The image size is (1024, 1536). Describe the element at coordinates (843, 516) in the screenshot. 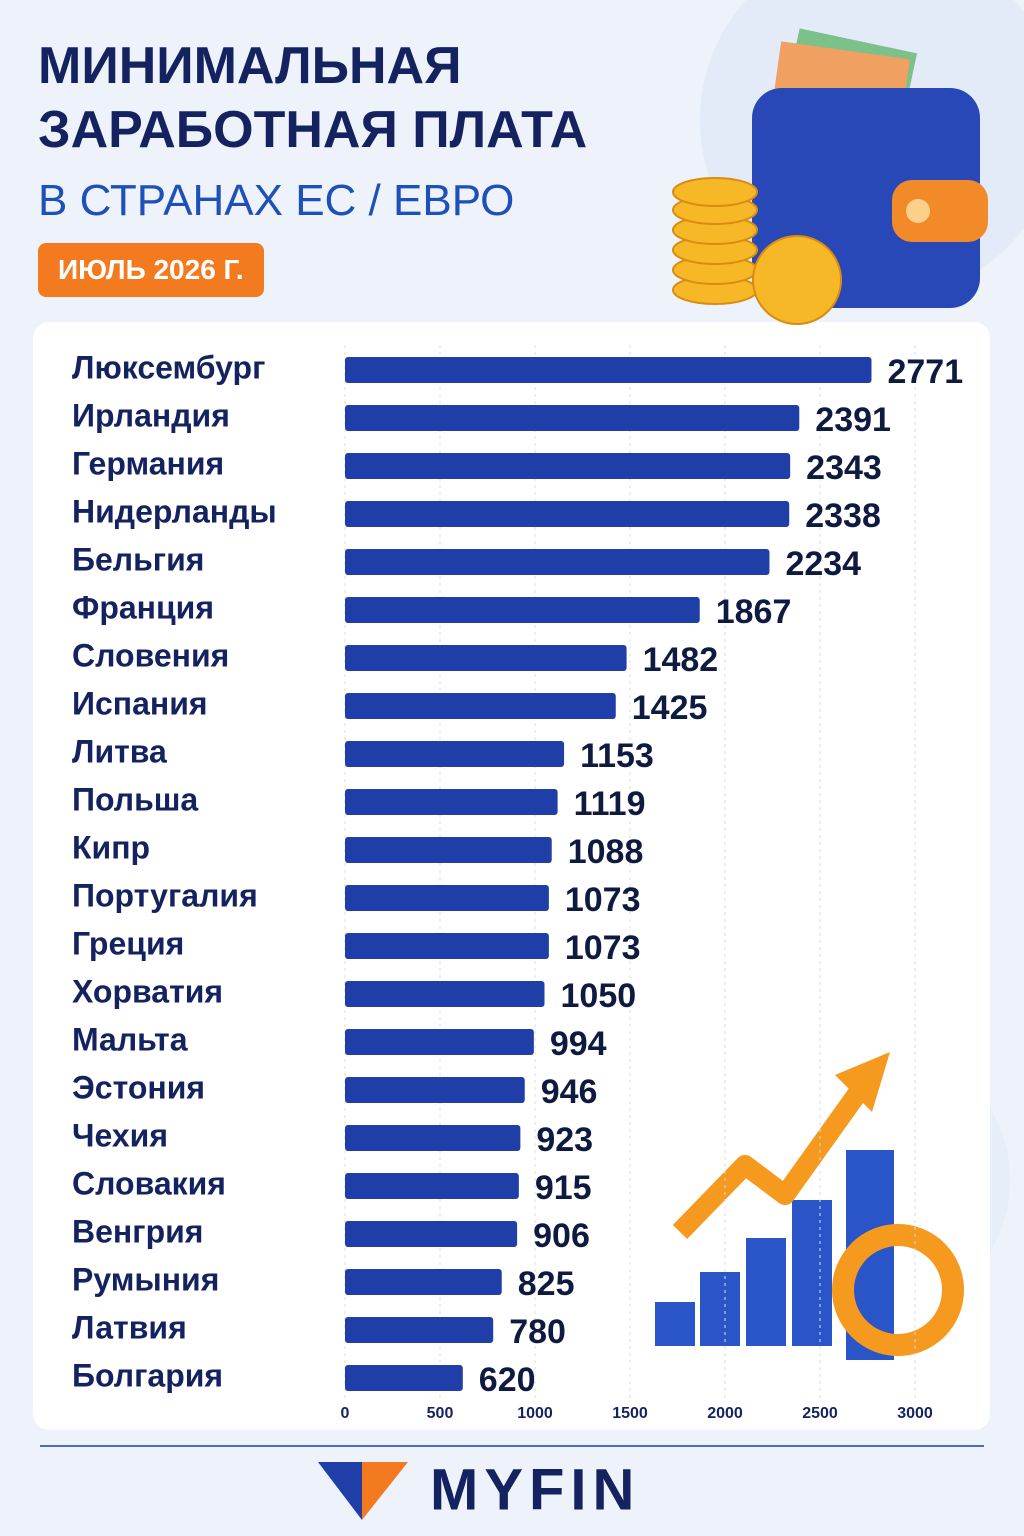

I see `value-label: 2338` at that location.